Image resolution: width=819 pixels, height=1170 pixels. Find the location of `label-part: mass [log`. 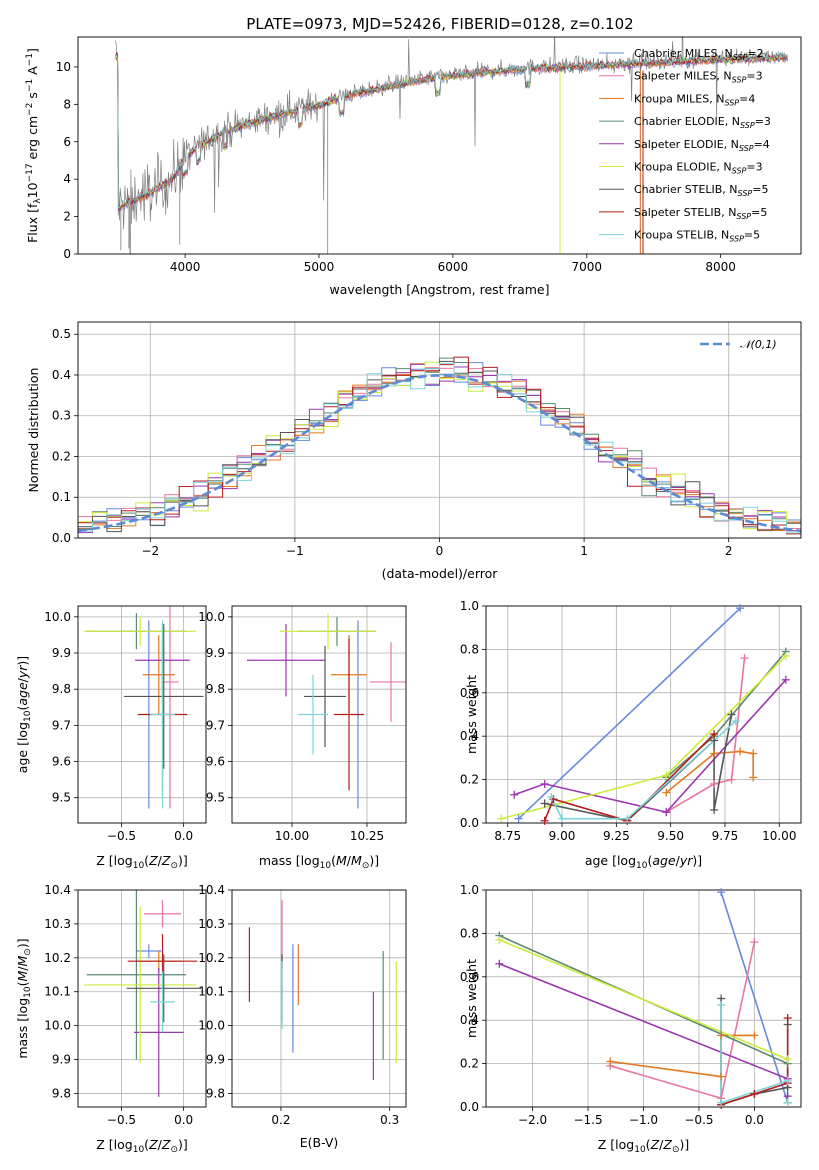

label-part: mass [log is located at coordinates (22, 1028).